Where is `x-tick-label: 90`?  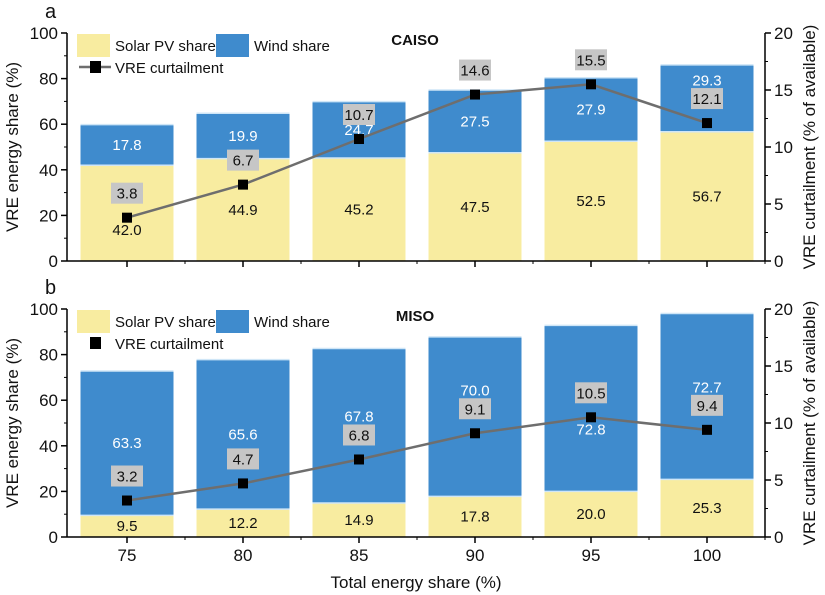 x-tick-label: 90 is located at coordinates (475, 555).